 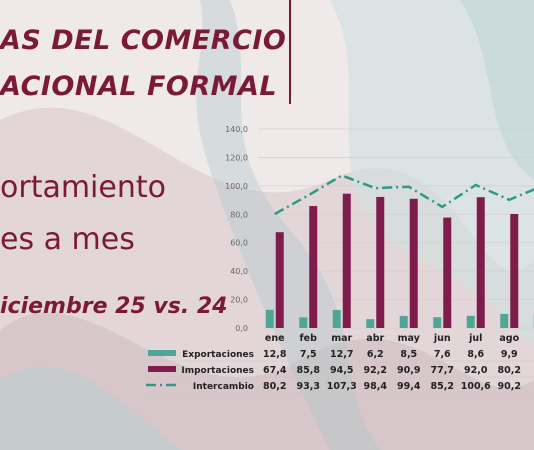 I want to click on data-cell: 12,7, so click(x=341, y=354).